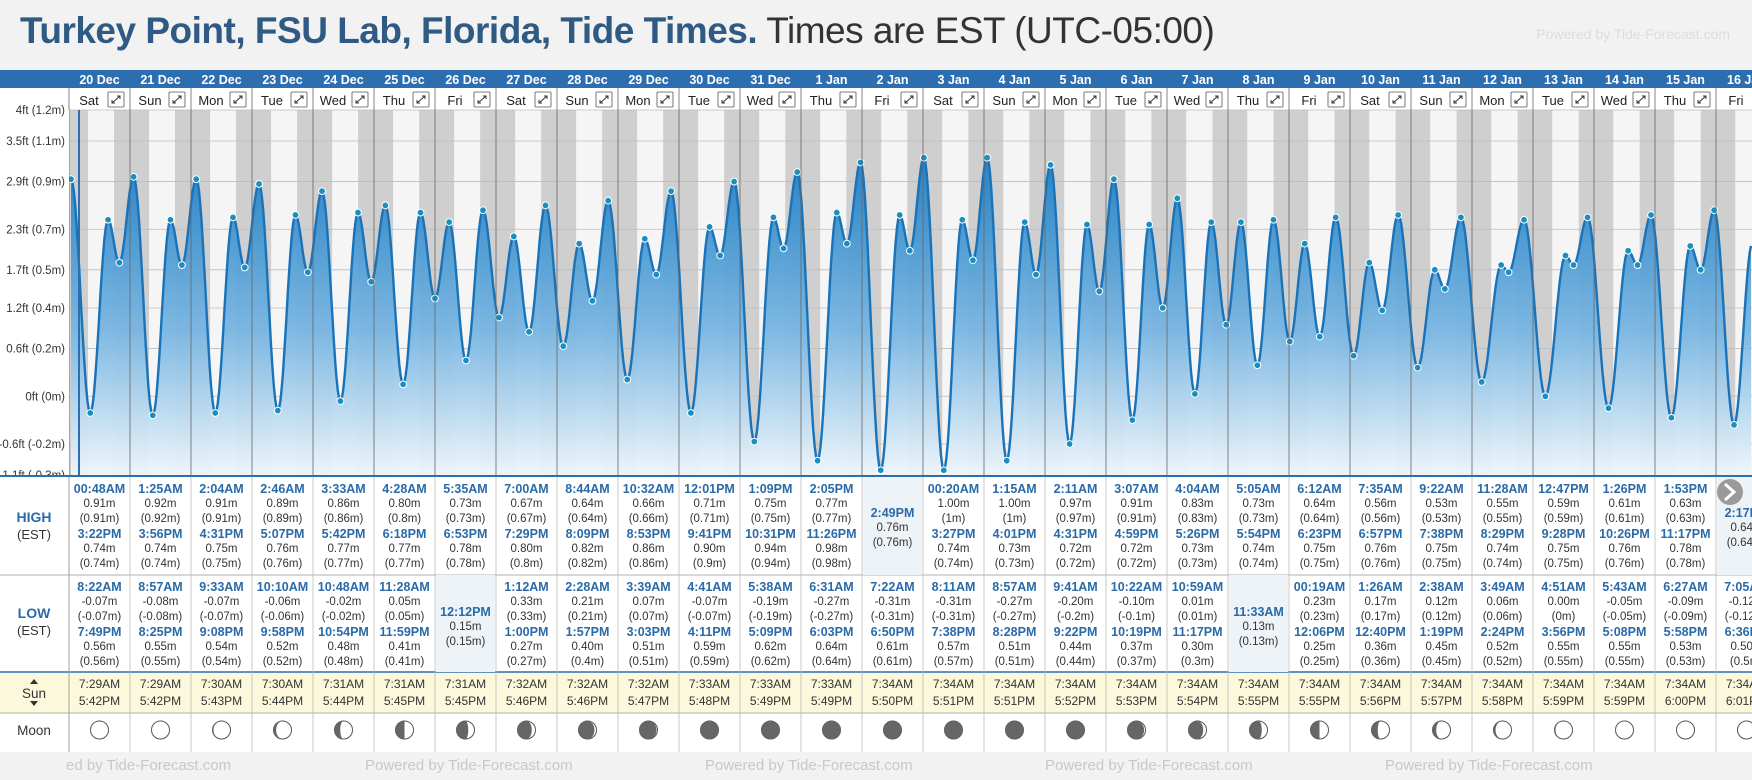 Image resolution: width=1752 pixels, height=780 pixels. What do you see at coordinates (588, 564) in the screenshot?
I see `tide-height-alt: (0.82m)` at bounding box center [588, 564].